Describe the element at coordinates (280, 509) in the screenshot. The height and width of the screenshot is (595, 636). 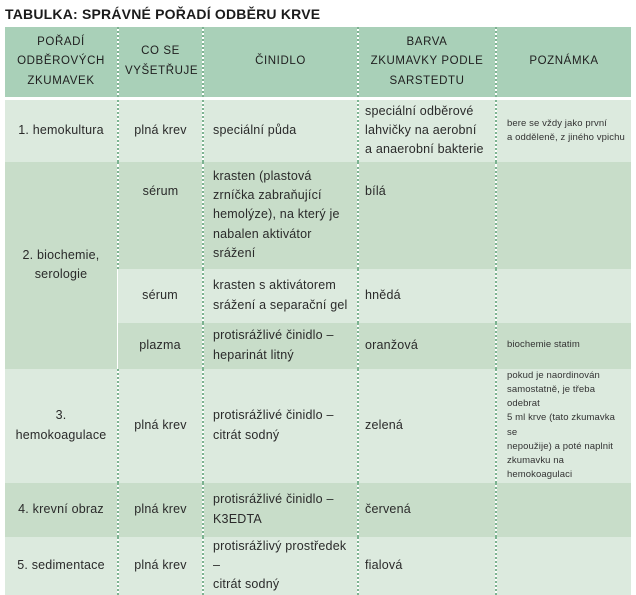
I see `cell-cinidlo: protisrážlivé činidlo – K3EDTA` at that location.